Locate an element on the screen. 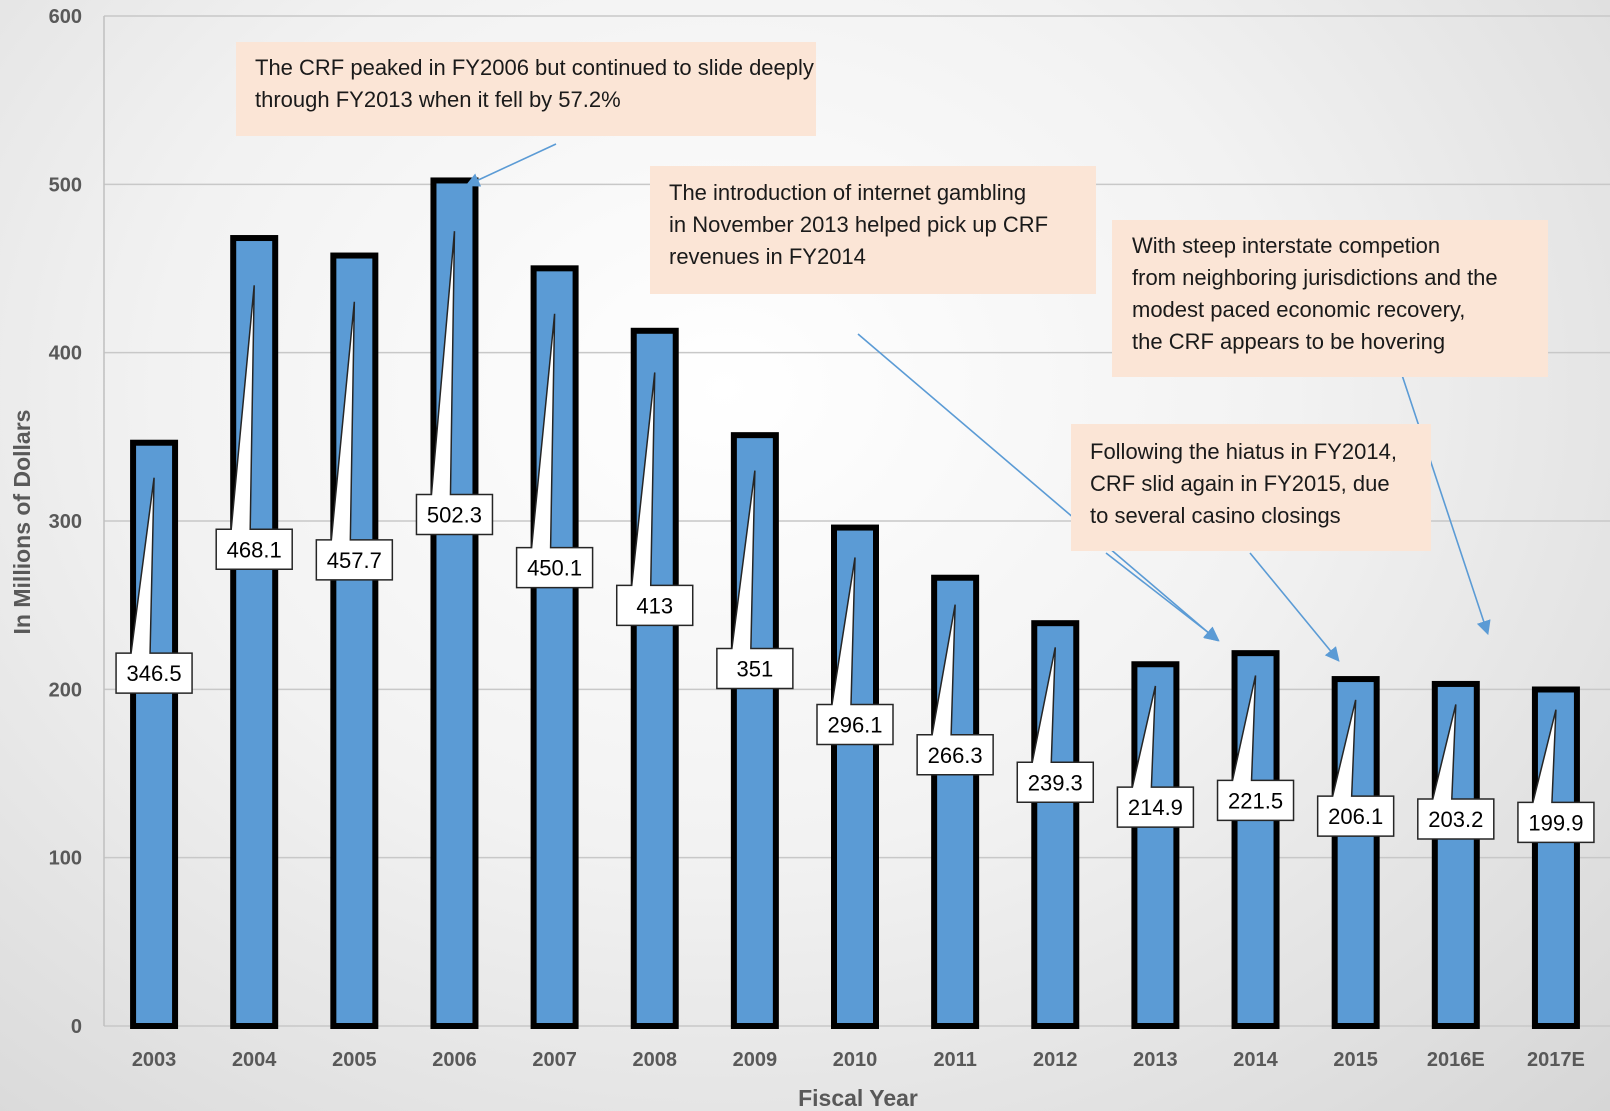 The height and width of the screenshot is (1111, 1610). y-tick-label: 500 is located at coordinates (65, 185).